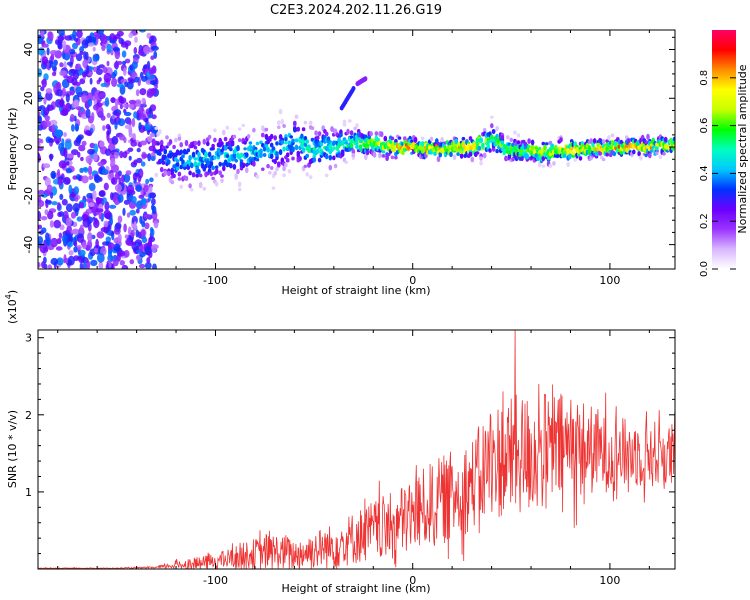 The width and height of the screenshot is (750, 600). Describe the element at coordinates (355, 290) in the screenshot. I see `spectrogram-x-label: Height of straight line (km)` at that location.